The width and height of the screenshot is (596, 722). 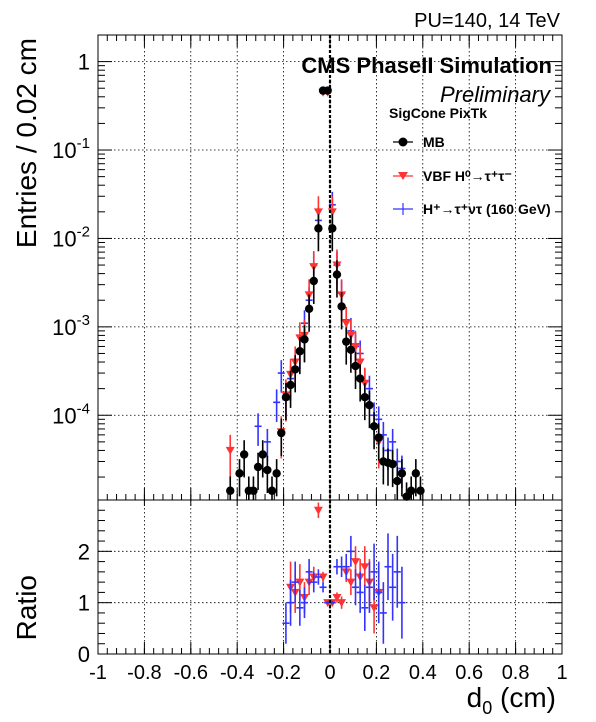 I want to click on legend-label-hplus: H⁺→τ⁺ντ (160 GeV), so click(x=487, y=209).